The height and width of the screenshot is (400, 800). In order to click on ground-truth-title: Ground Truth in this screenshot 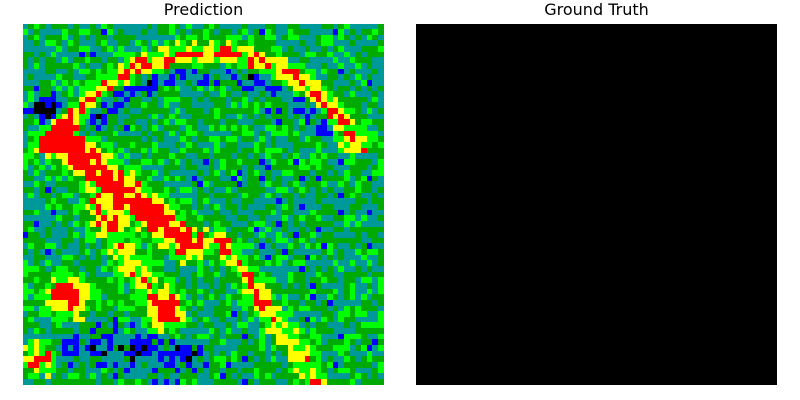, I will do `click(596, 9)`.